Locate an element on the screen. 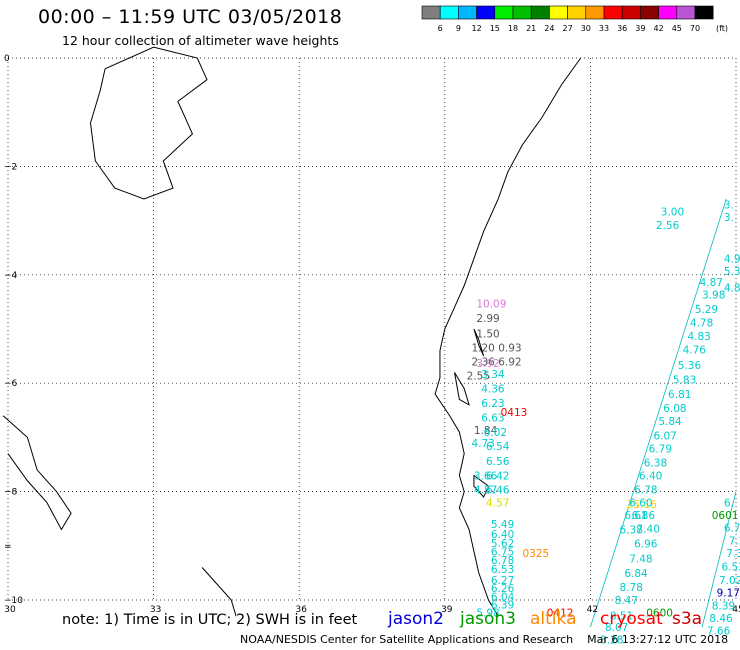 The width and height of the screenshot is (740, 650). wave-height-label: 1.84 is located at coordinates (486, 431).